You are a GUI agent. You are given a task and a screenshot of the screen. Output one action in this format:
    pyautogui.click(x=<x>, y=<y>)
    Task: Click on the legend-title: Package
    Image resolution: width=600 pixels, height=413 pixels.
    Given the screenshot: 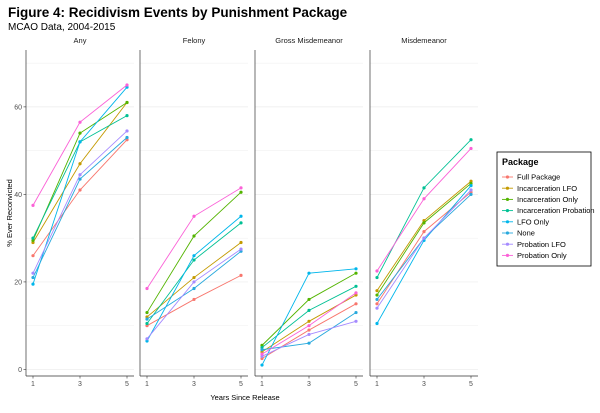 What is the action you would take?
    pyautogui.click(x=520, y=162)
    